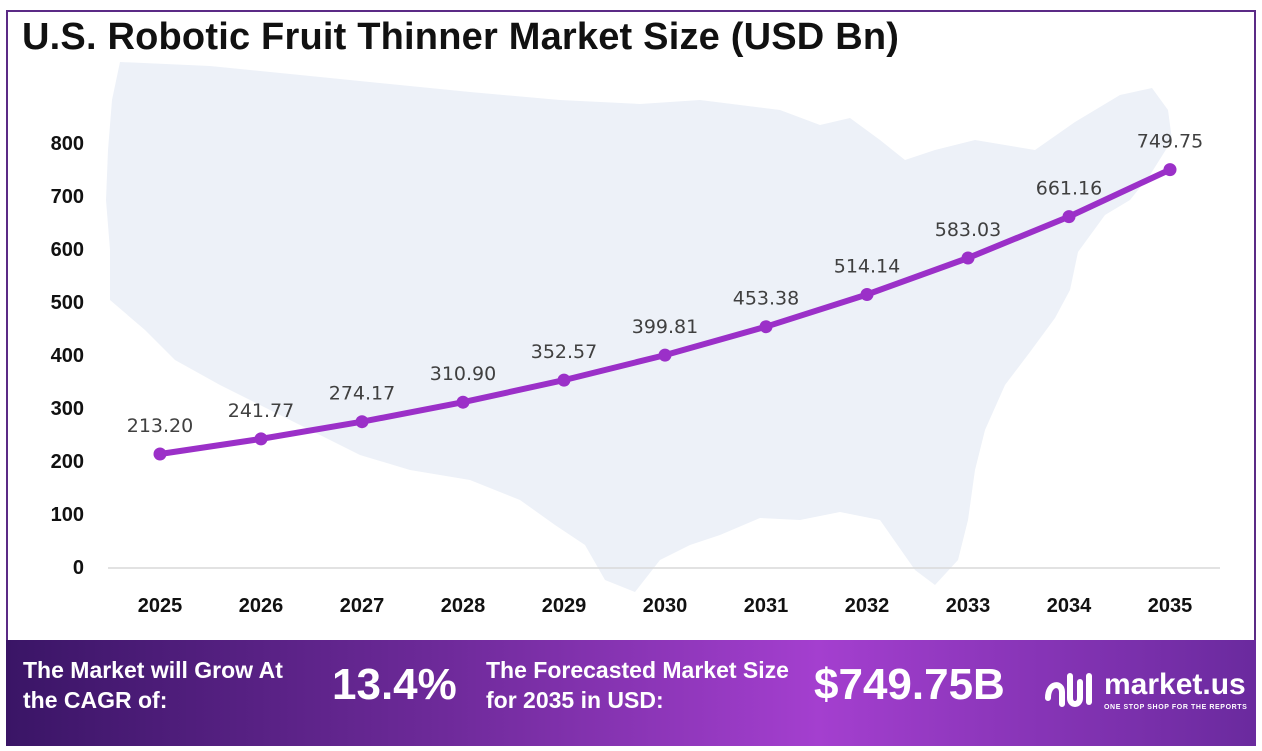  What do you see at coordinates (564, 606) in the screenshot?
I see `x-tick-label: 2029` at bounding box center [564, 606].